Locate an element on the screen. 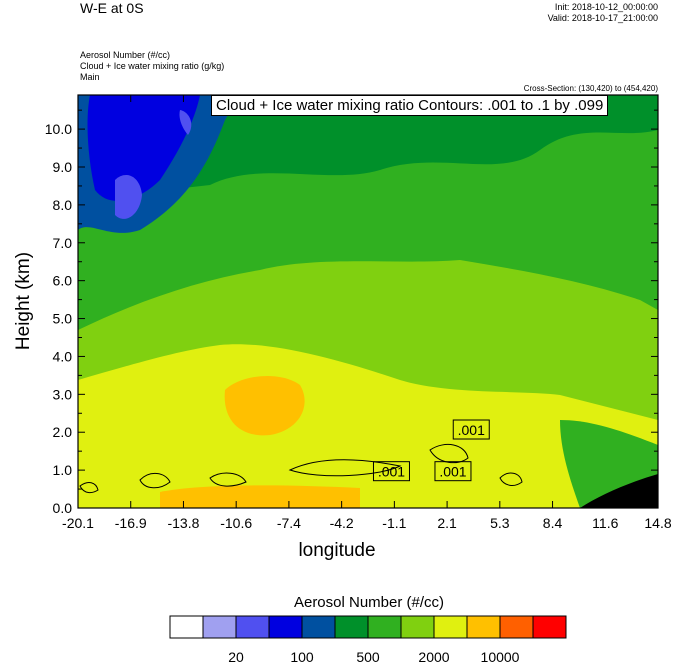 The height and width of the screenshot is (667, 674). field-label-aerosol: Aerosol Number (#/cc) is located at coordinates (125, 55).